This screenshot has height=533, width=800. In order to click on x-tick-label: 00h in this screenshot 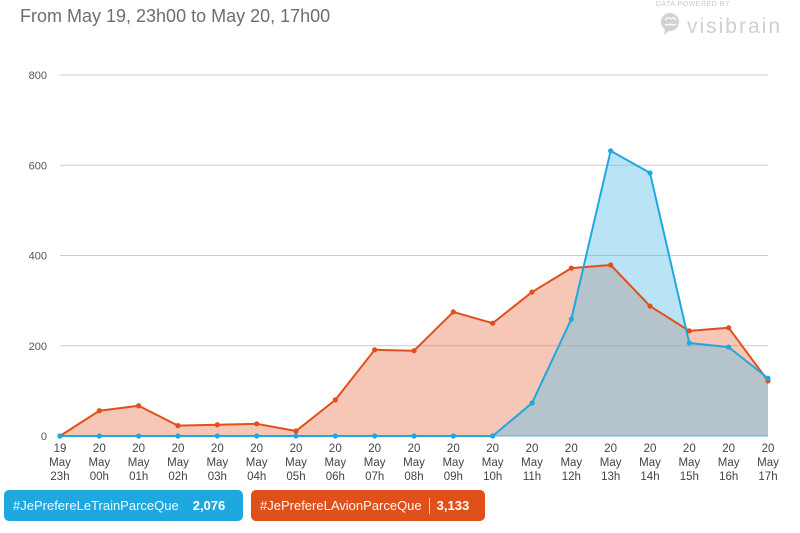, I will do `click(99, 477)`.